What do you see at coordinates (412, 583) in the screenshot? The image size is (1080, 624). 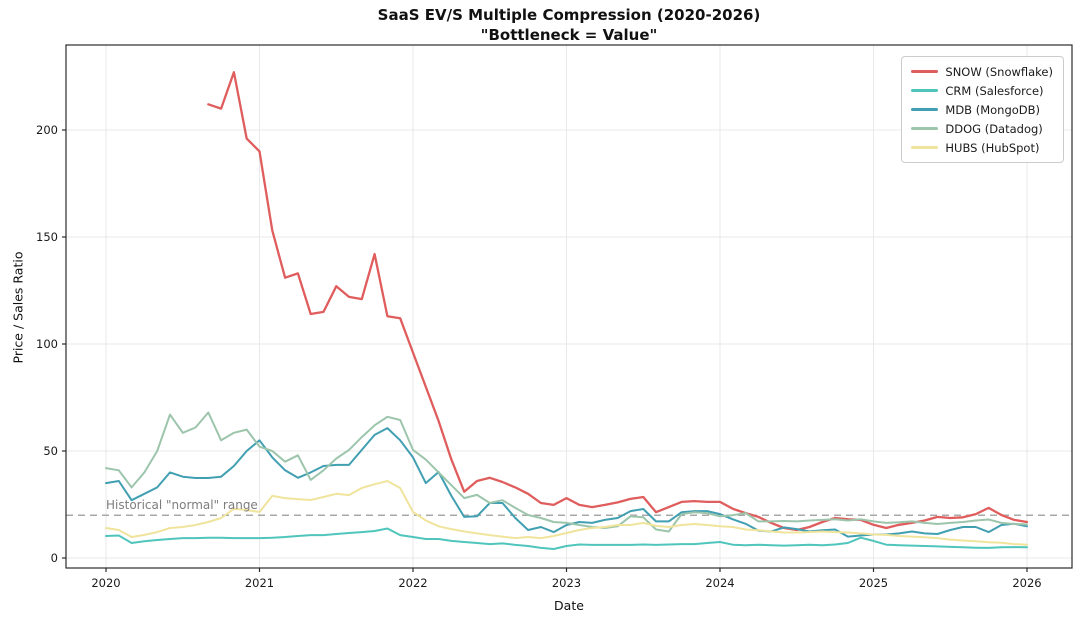 I see `x-tick-label: 2022` at bounding box center [412, 583].